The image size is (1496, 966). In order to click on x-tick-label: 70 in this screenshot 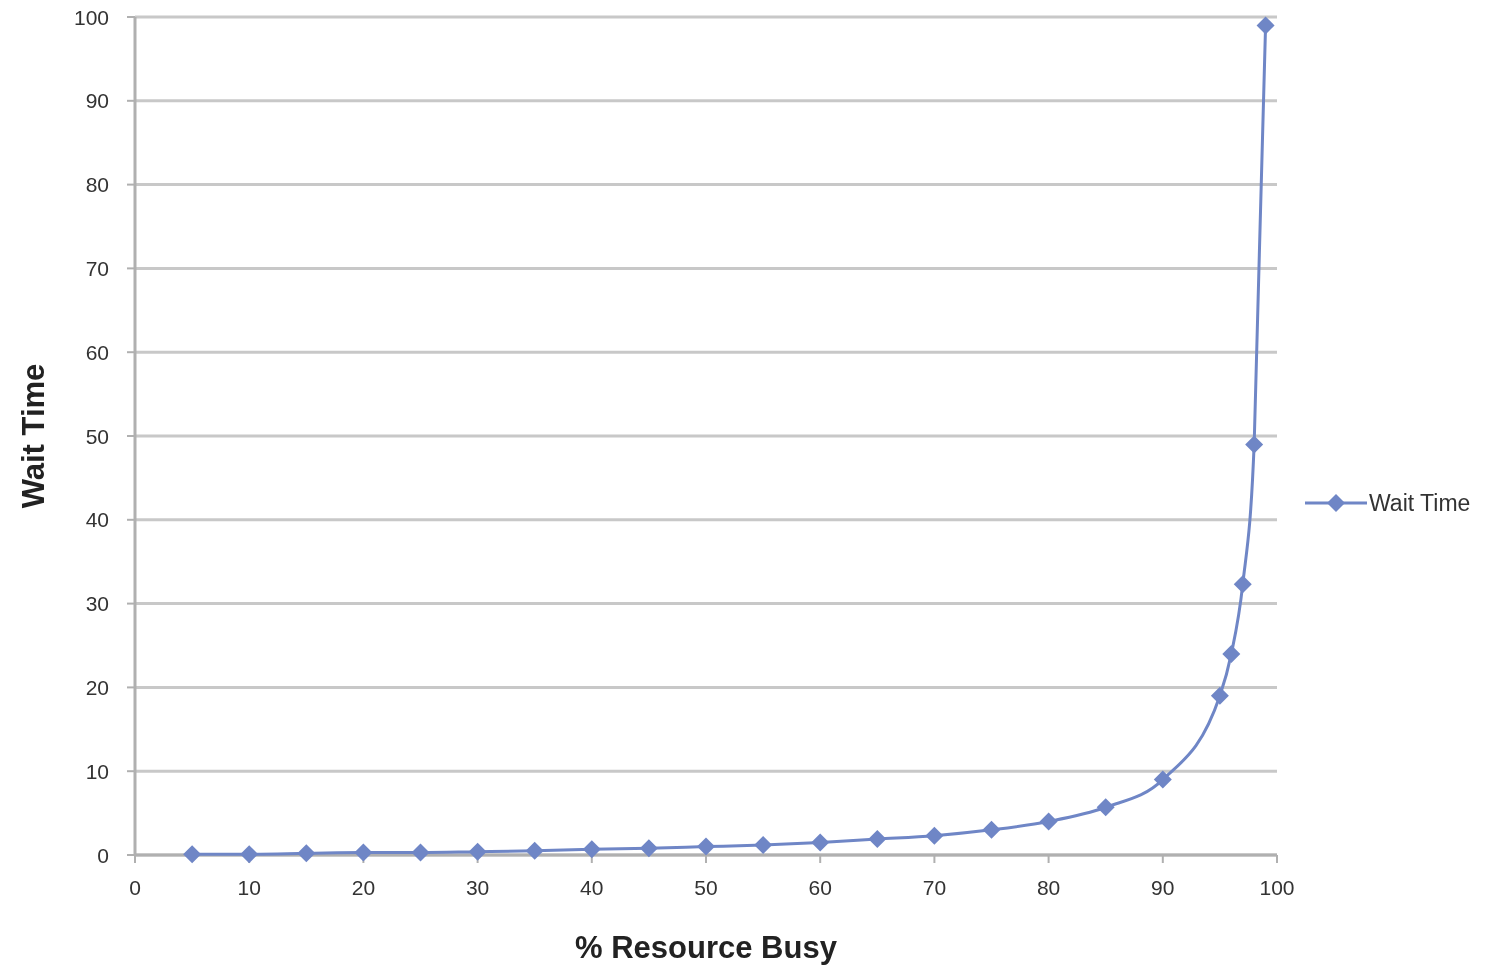, I will do `click(934, 887)`.